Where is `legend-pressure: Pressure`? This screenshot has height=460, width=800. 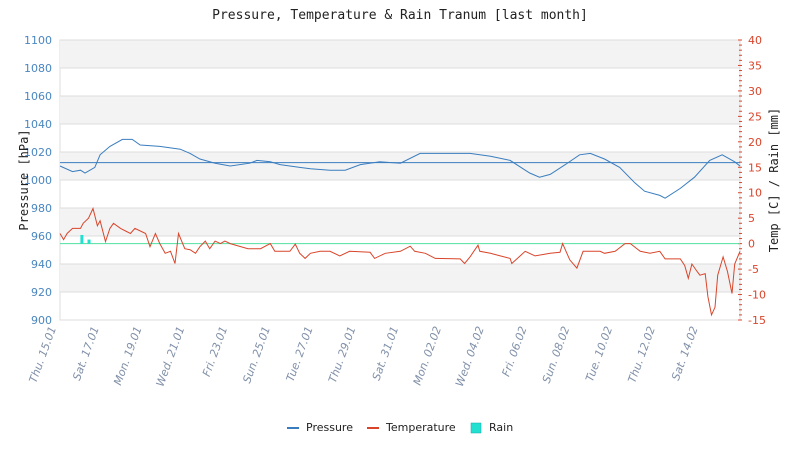
legend-pressure: Pressure is located at coordinates (329, 427).